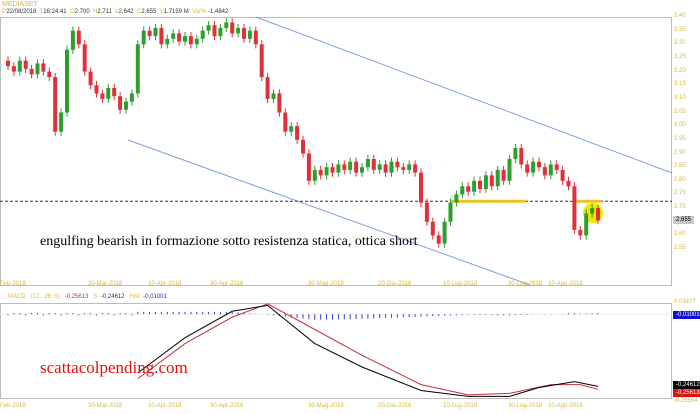 The width and height of the screenshot is (700, 414). Describe the element at coordinates (95, 12) in the screenshot. I see `high-label: H` at that location.